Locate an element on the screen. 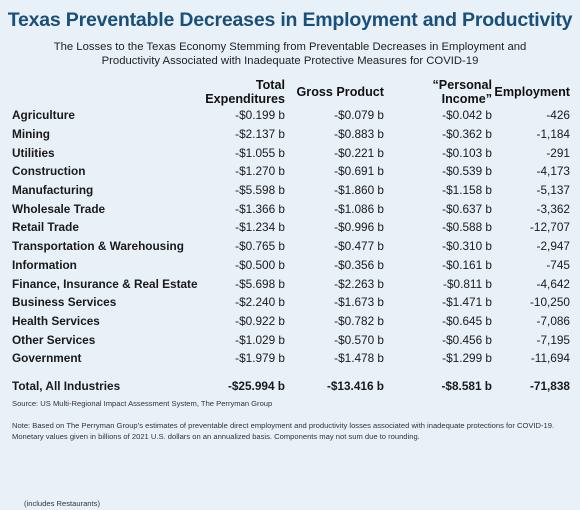  row-value: -$0.477 b is located at coordinates (359, 246).